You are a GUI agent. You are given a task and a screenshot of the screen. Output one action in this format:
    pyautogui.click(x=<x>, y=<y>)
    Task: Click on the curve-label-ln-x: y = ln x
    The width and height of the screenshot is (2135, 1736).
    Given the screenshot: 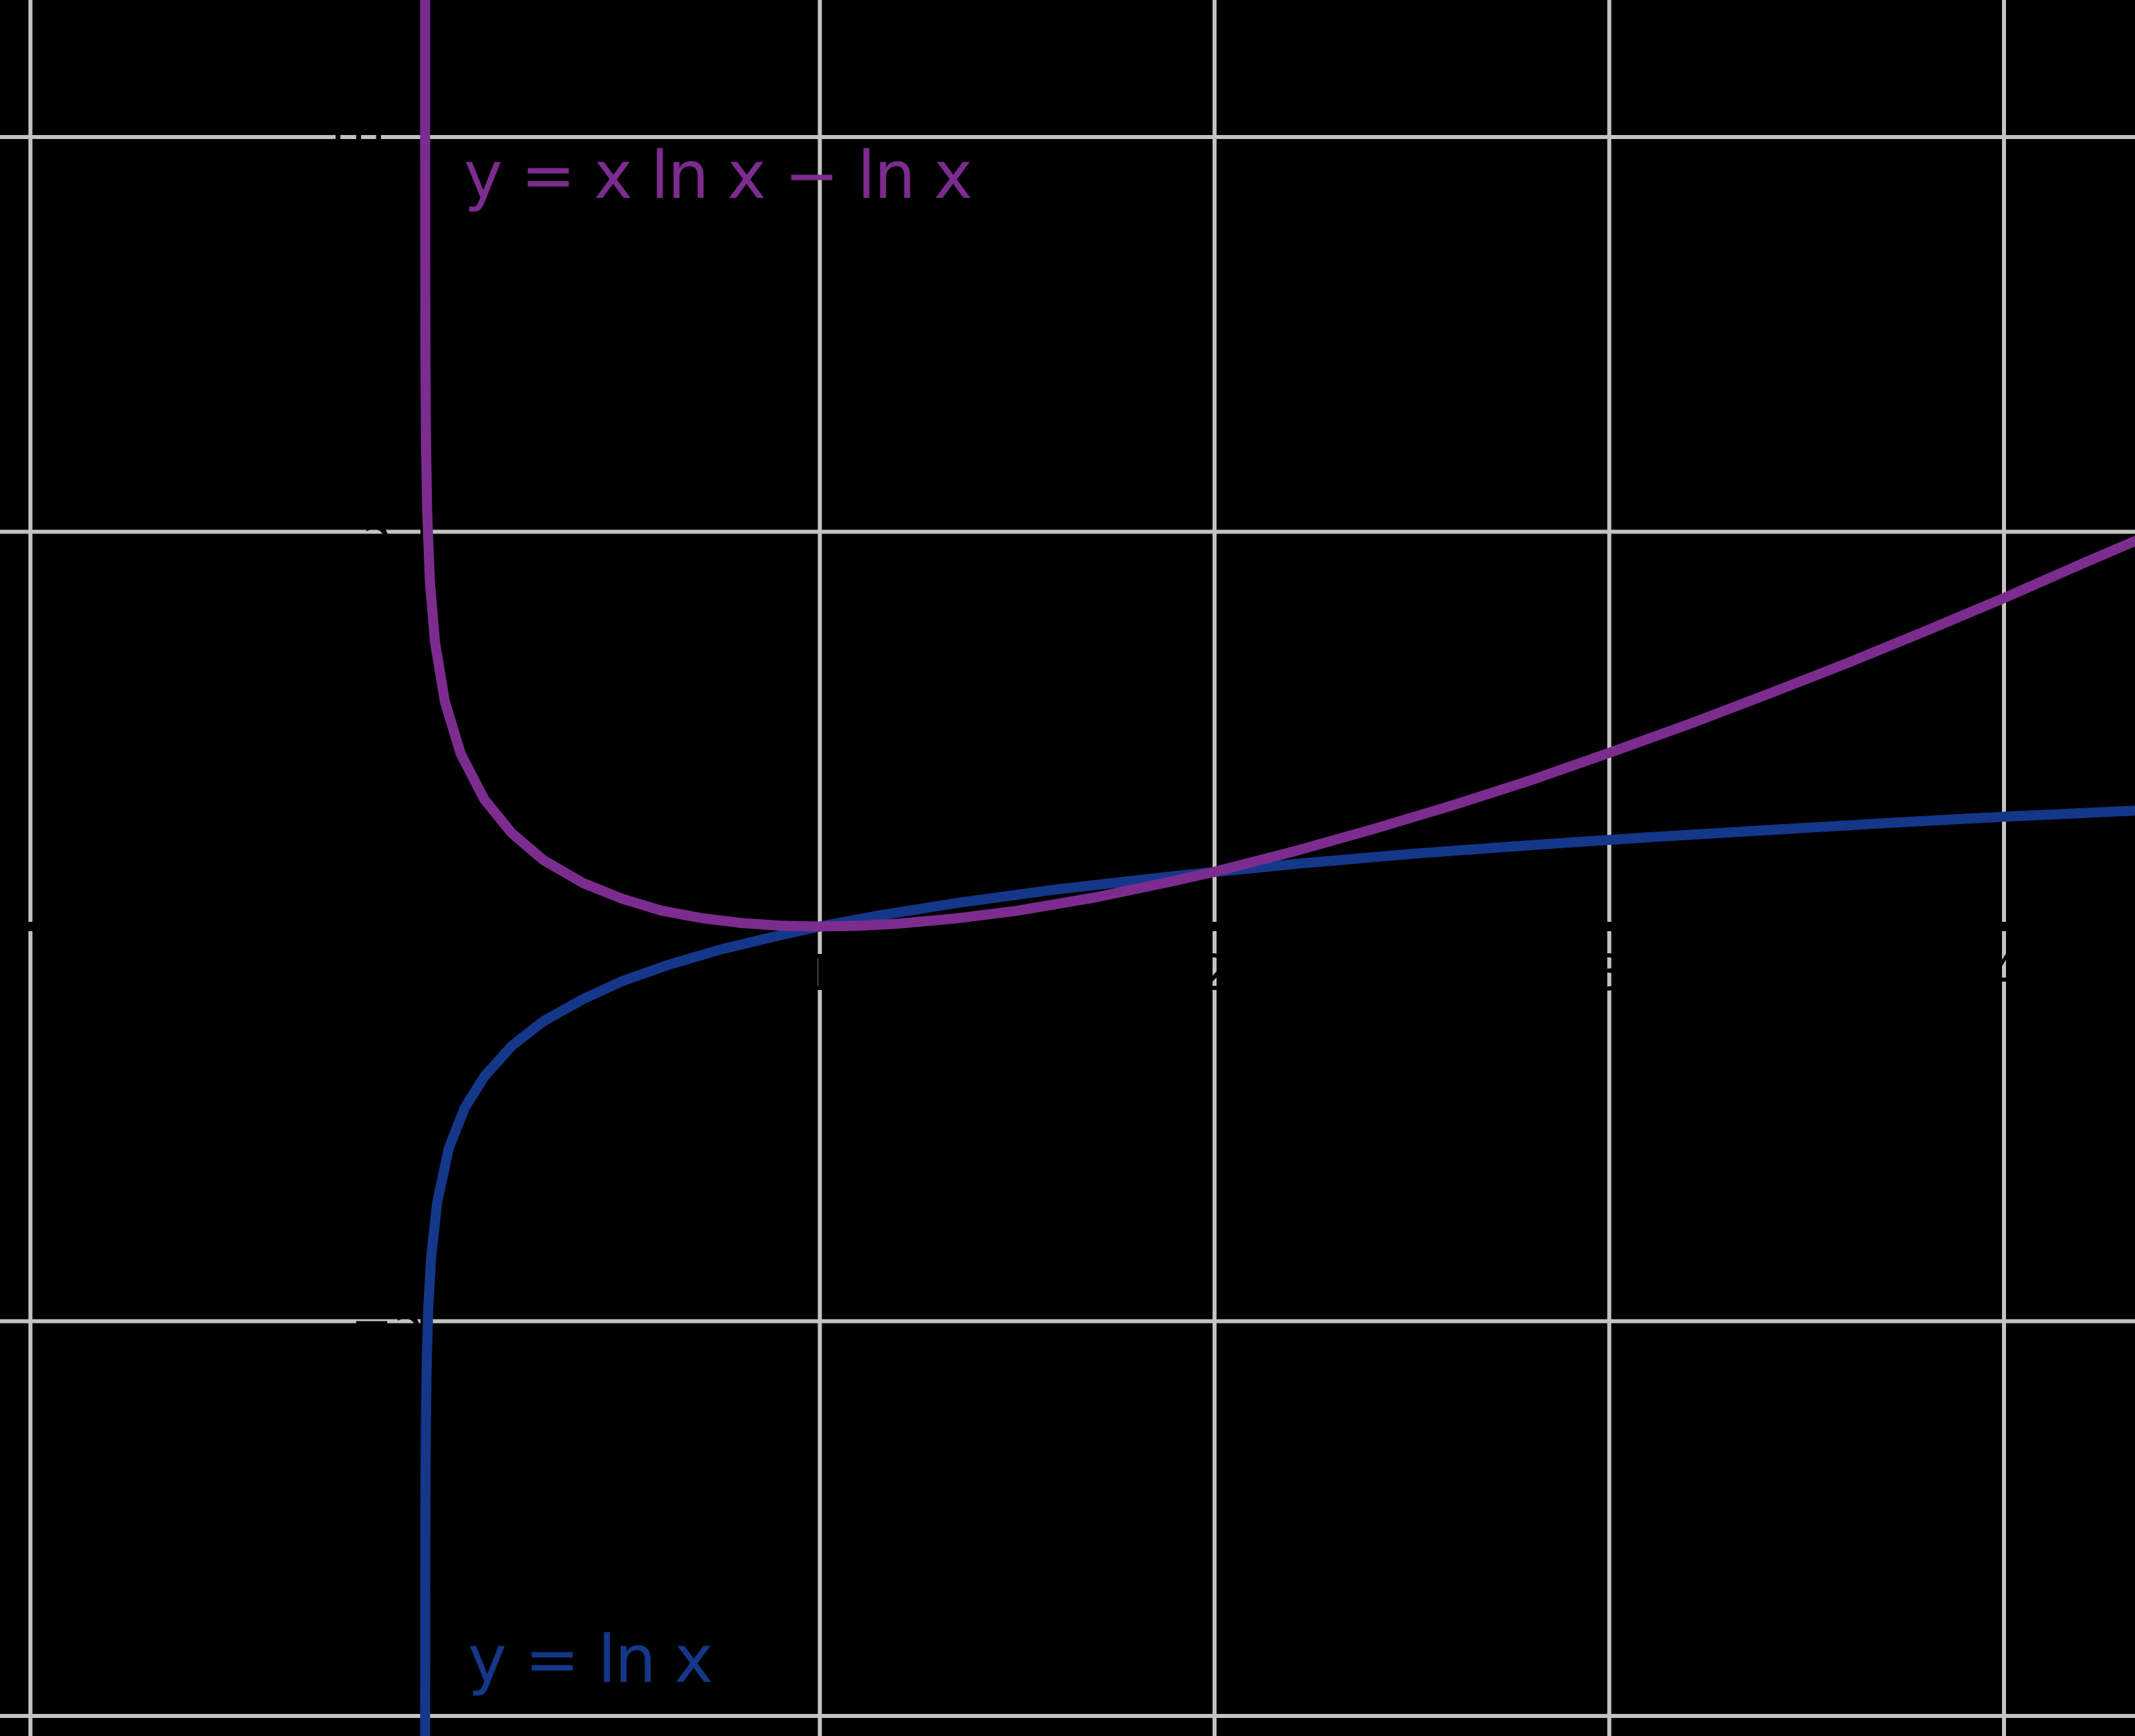 What is the action you would take?
    pyautogui.click(x=590, y=1660)
    